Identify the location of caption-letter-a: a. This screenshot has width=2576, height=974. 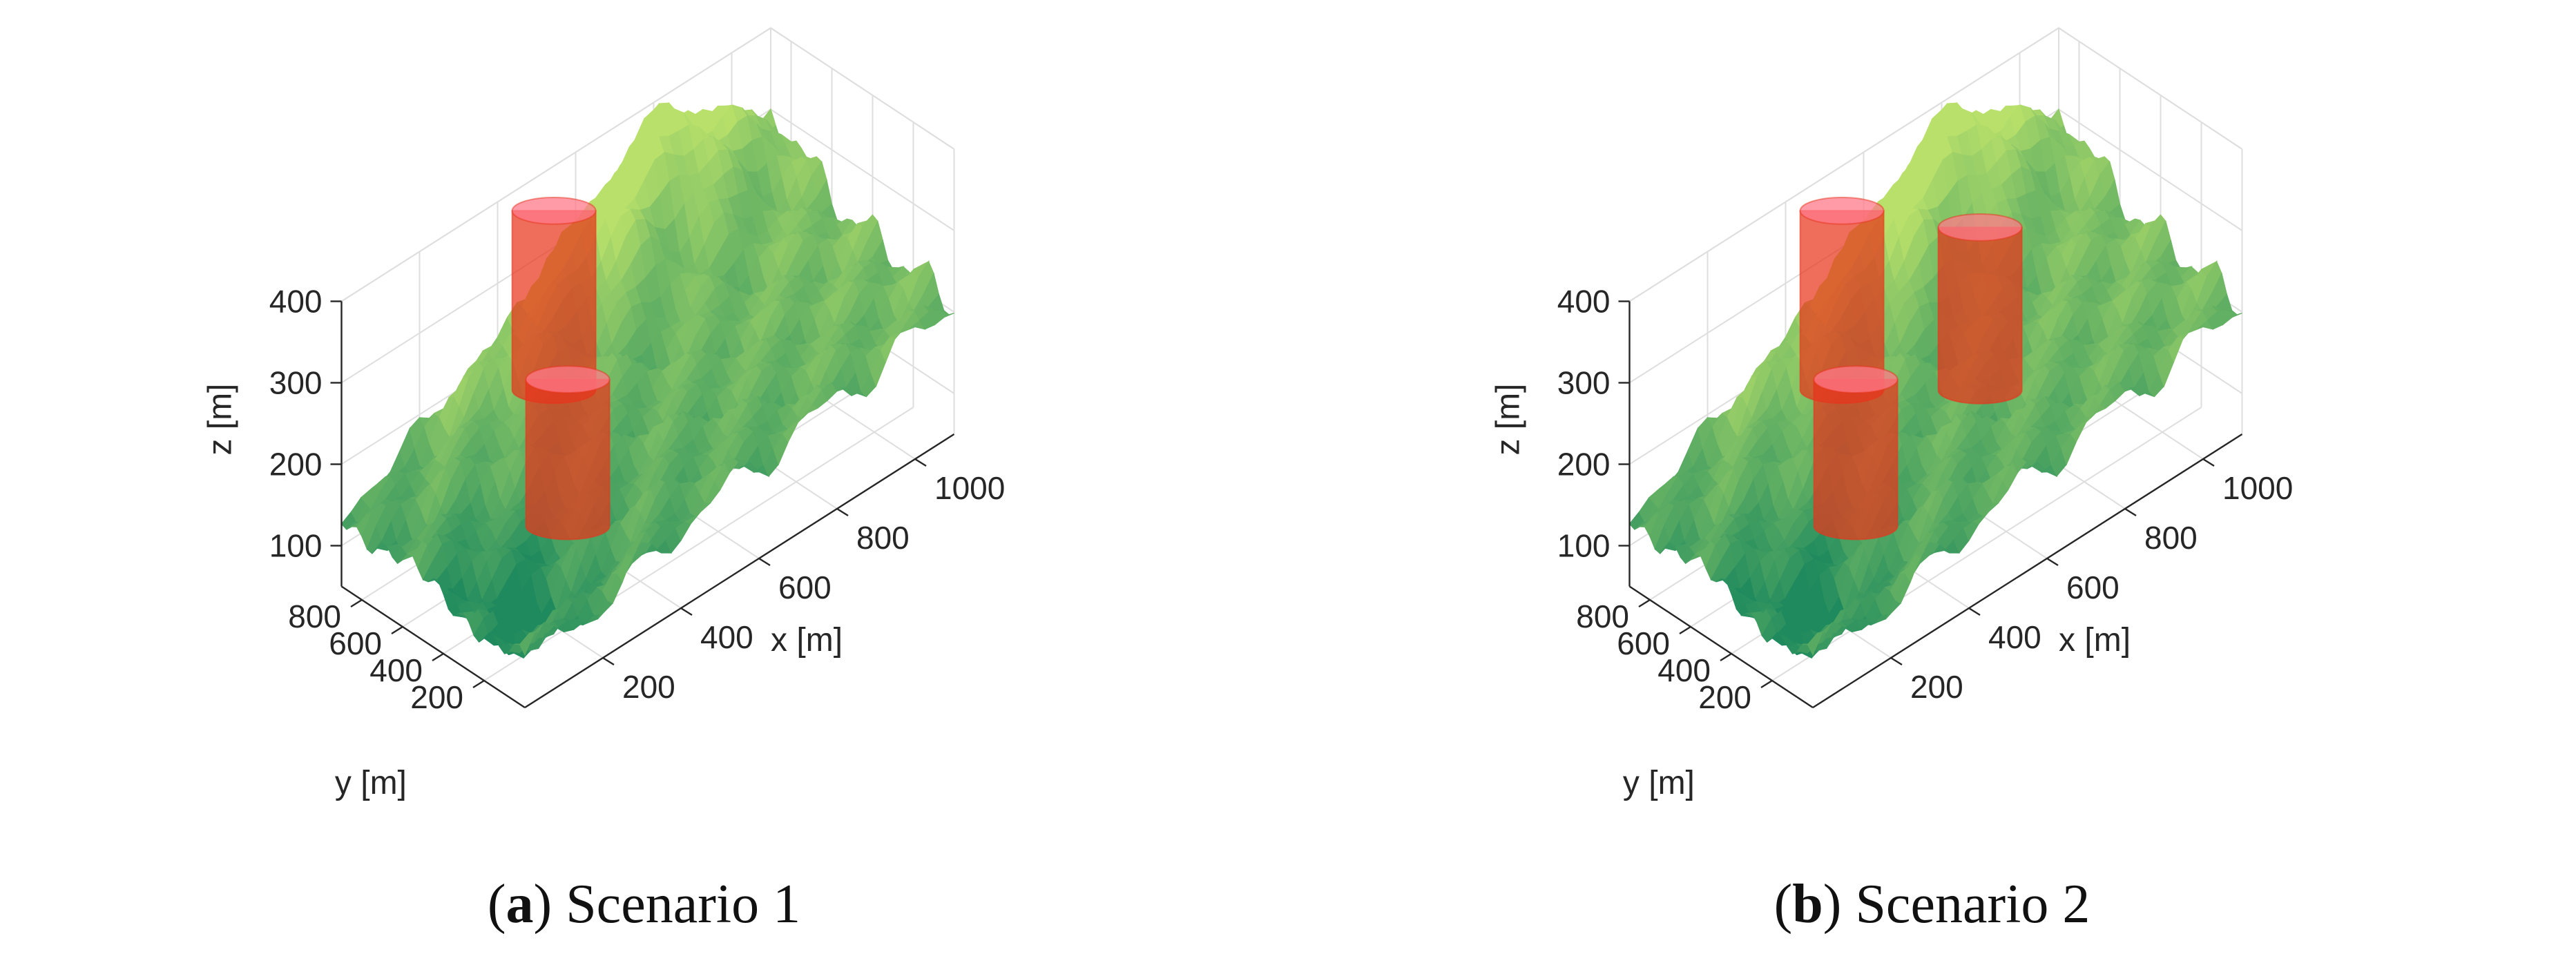
(520, 904).